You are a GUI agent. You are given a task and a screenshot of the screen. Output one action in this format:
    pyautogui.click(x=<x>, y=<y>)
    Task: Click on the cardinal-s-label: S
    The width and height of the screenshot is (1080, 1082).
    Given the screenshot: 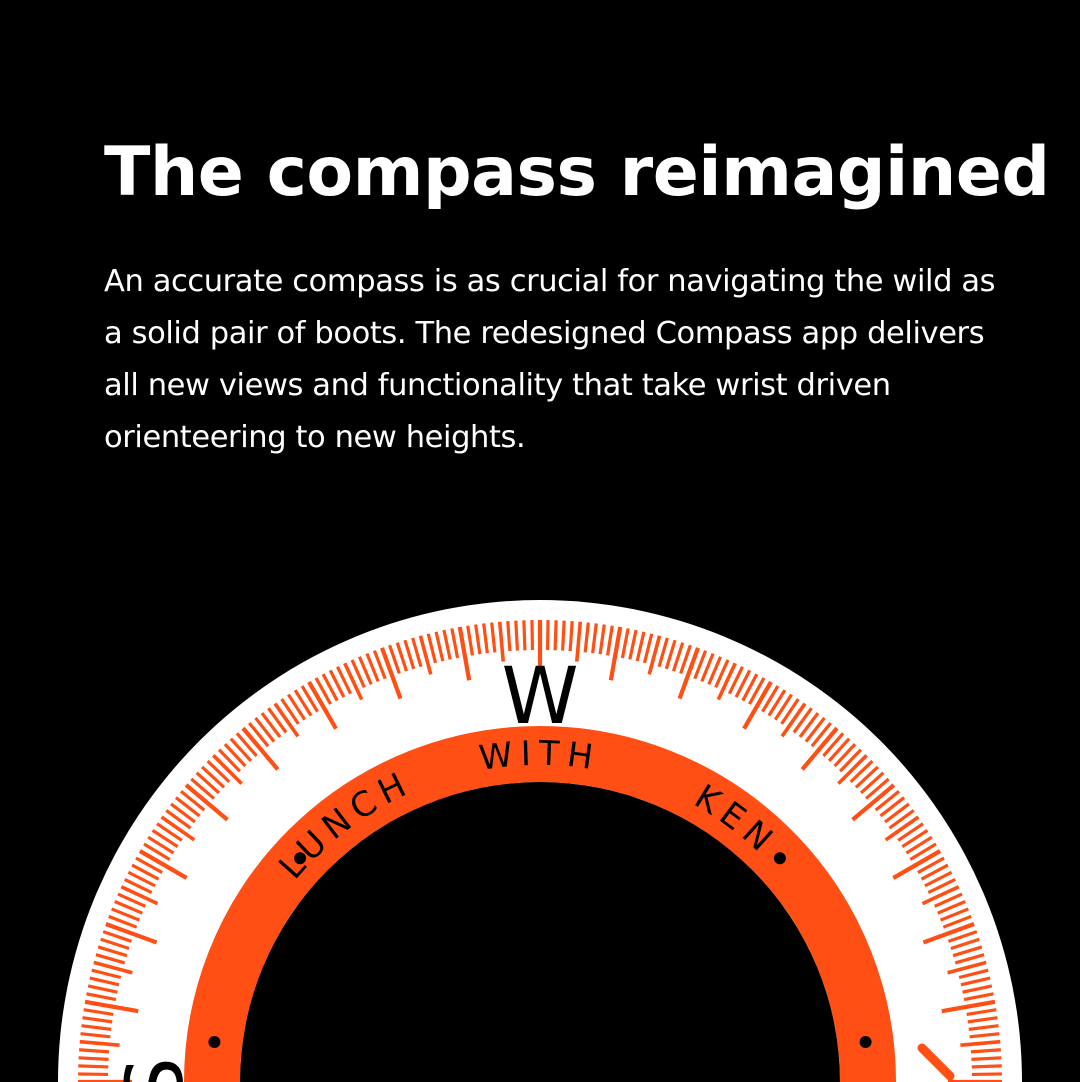 What is the action you would take?
    pyautogui.click(x=156, y=1069)
    